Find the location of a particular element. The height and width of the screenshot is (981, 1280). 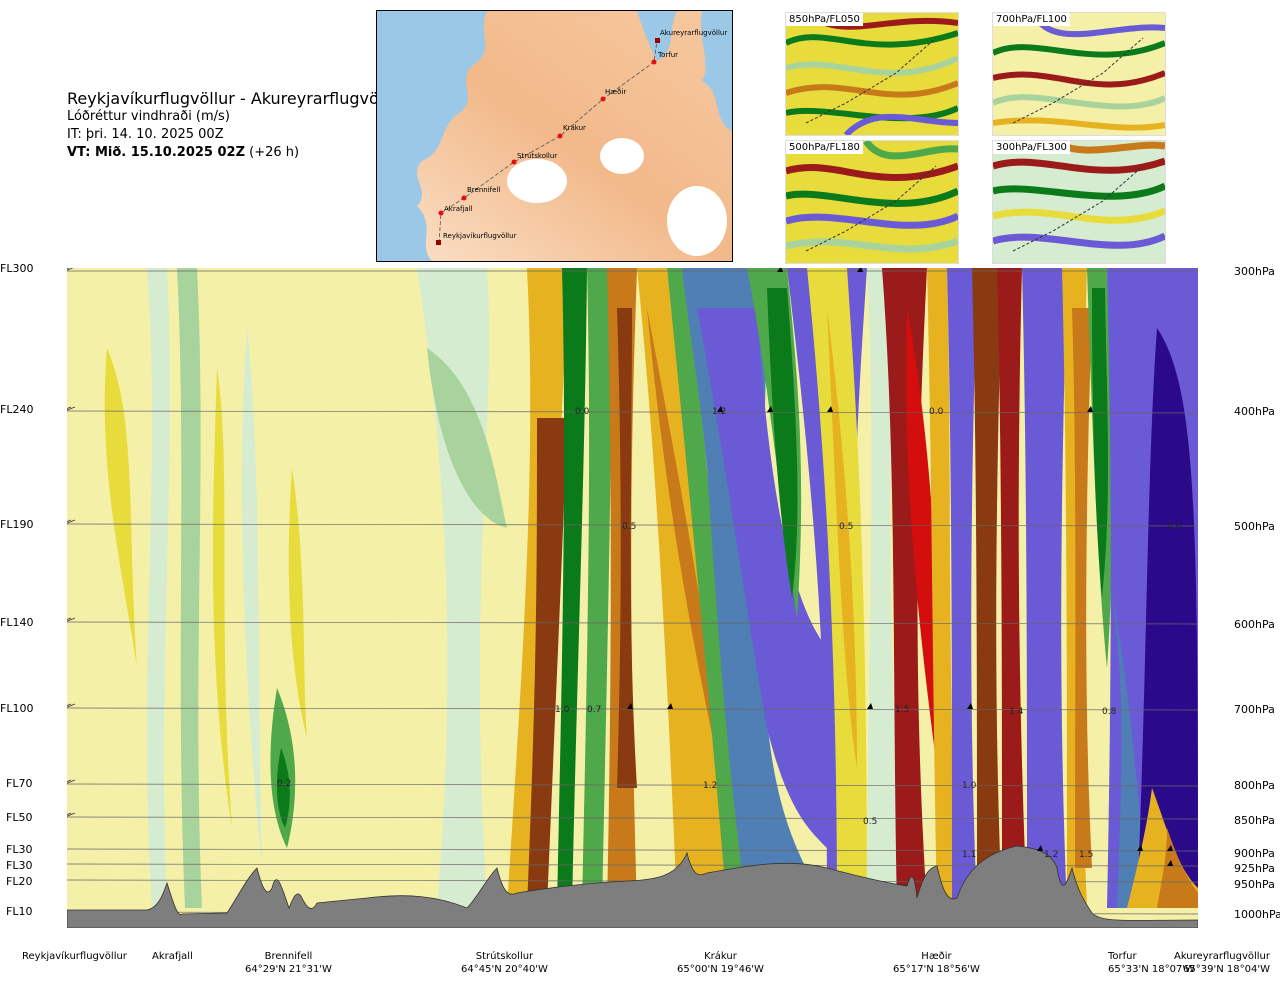

issue-time: IT: þri. 14. 10. 2025 00Z is located at coordinates (145, 134).